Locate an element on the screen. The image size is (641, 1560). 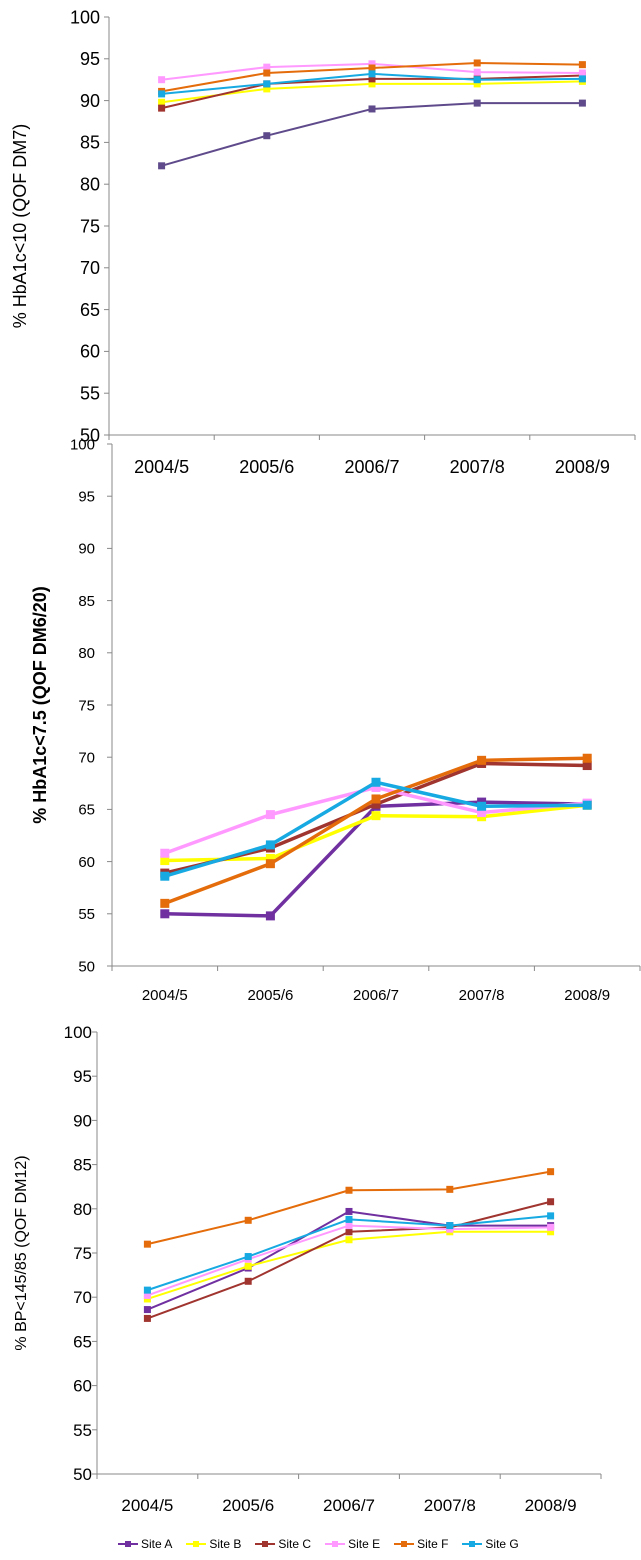
legend-label: Site B is located at coordinates (225, 1544).